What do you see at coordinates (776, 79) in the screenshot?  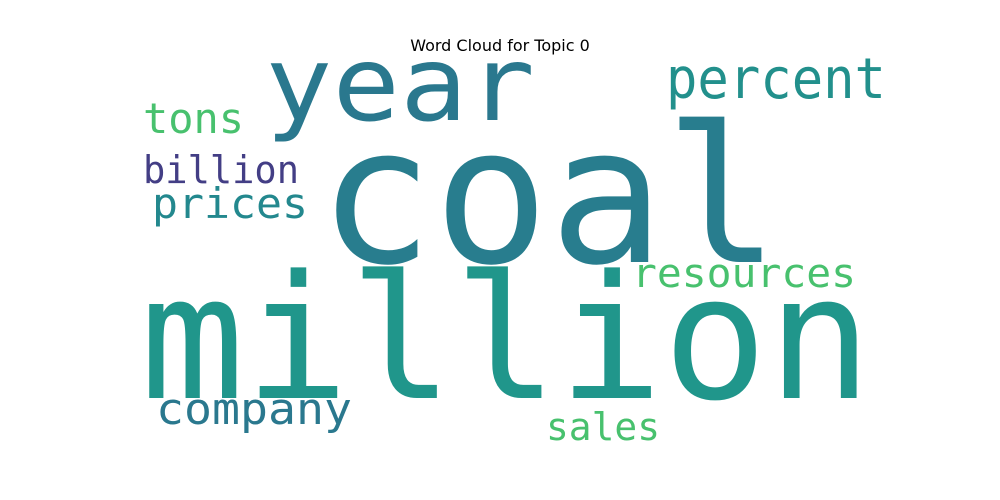 I see `word-percent: percent` at bounding box center [776, 79].